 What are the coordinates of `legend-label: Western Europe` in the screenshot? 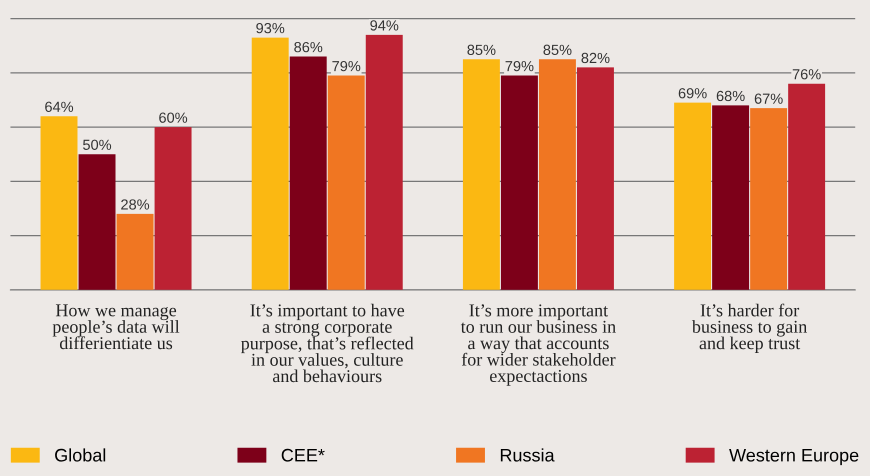 It's located at (793, 457).